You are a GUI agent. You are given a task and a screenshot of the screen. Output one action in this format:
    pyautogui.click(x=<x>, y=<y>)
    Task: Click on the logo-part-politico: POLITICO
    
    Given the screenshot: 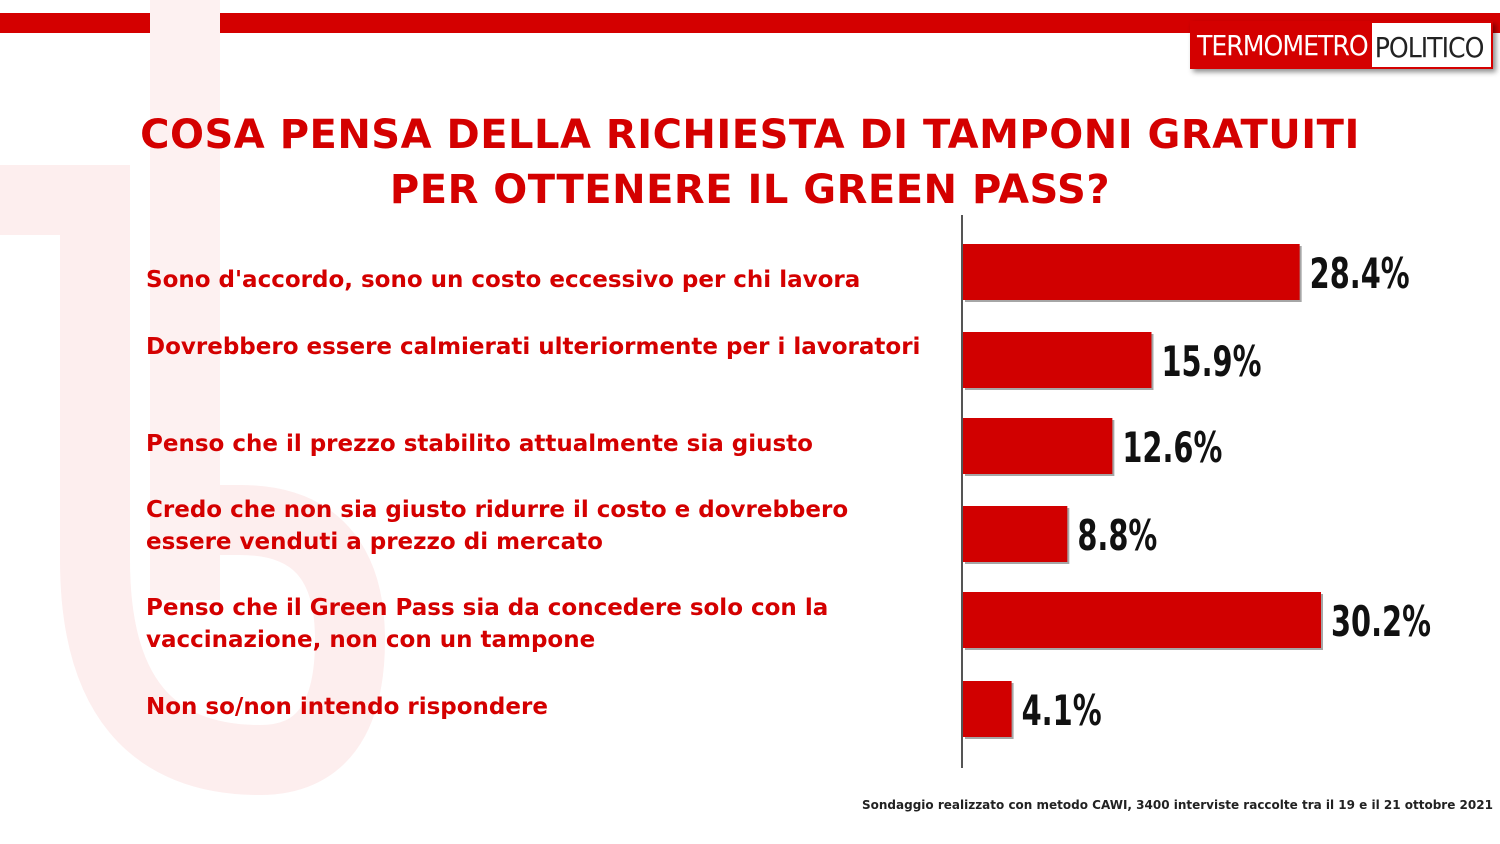 What is the action you would take?
    pyautogui.click(x=1432, y=45)
    